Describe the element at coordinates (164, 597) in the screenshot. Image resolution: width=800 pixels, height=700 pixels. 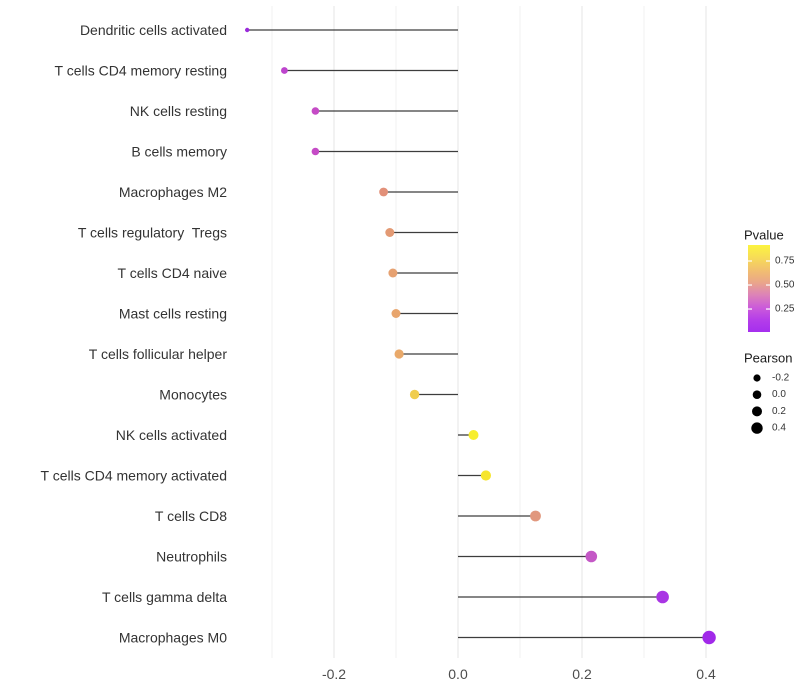
I see `y-axis-label: T cells gamma delta` at that location.